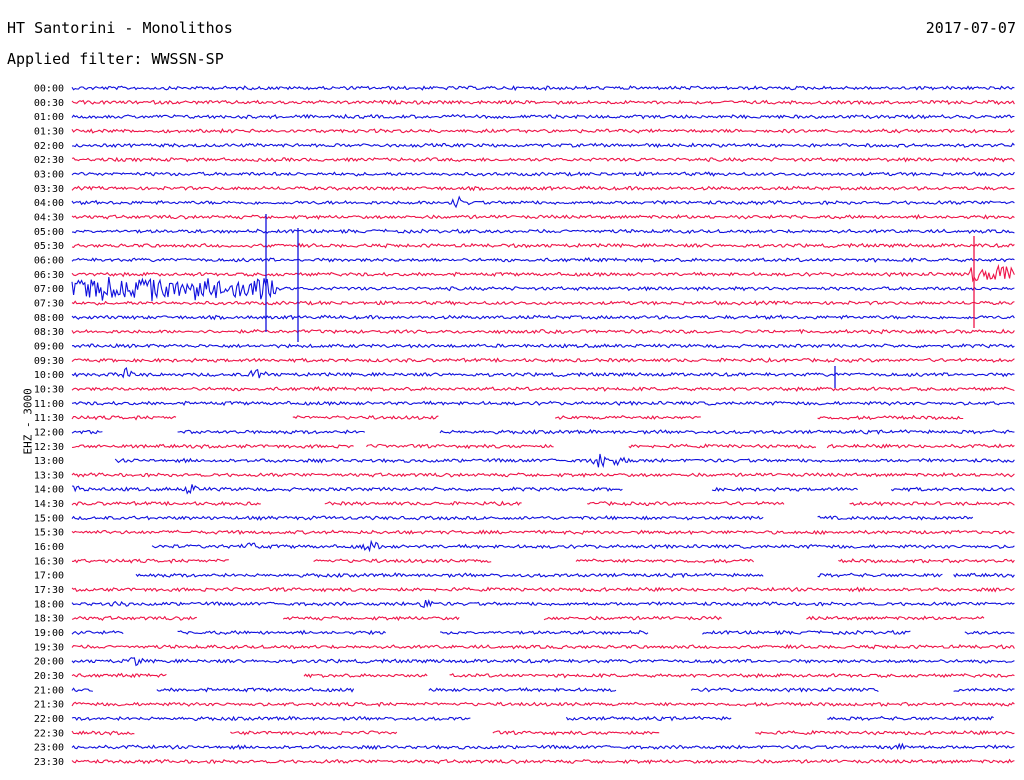 The image size is (1024, 780). I want to click on trace-row-2030, so click(543, 675).